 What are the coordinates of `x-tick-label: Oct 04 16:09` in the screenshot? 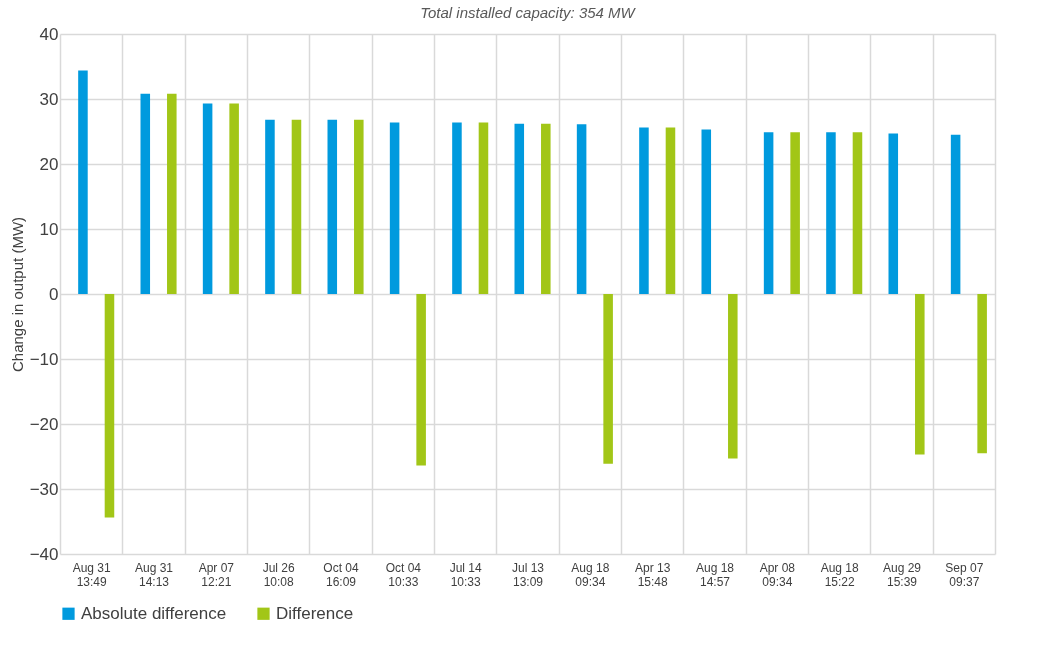 It's located at (341, 574).